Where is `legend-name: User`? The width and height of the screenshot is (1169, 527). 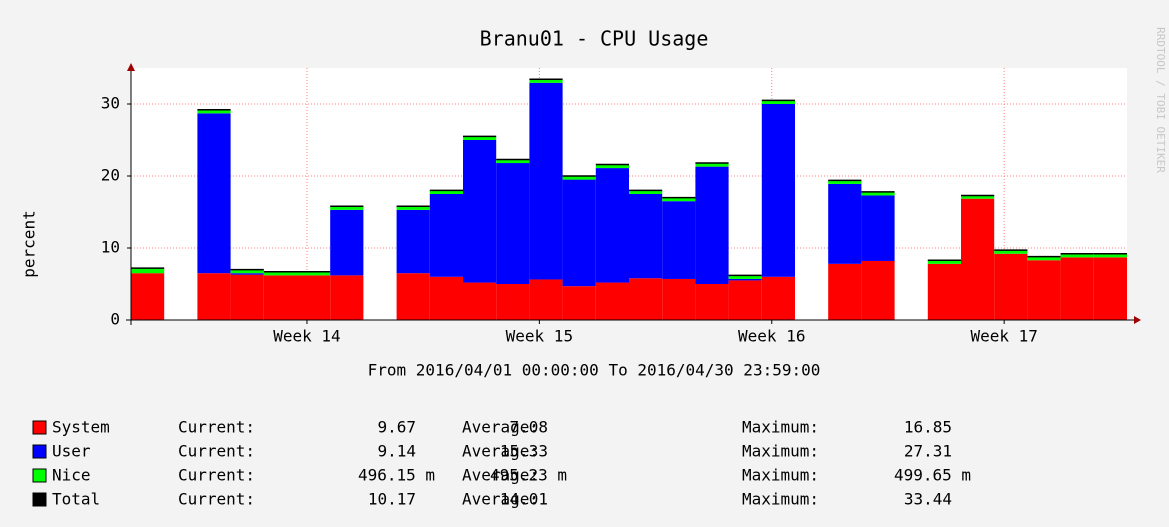 legend-name: User is located at coordinates (71, 451).